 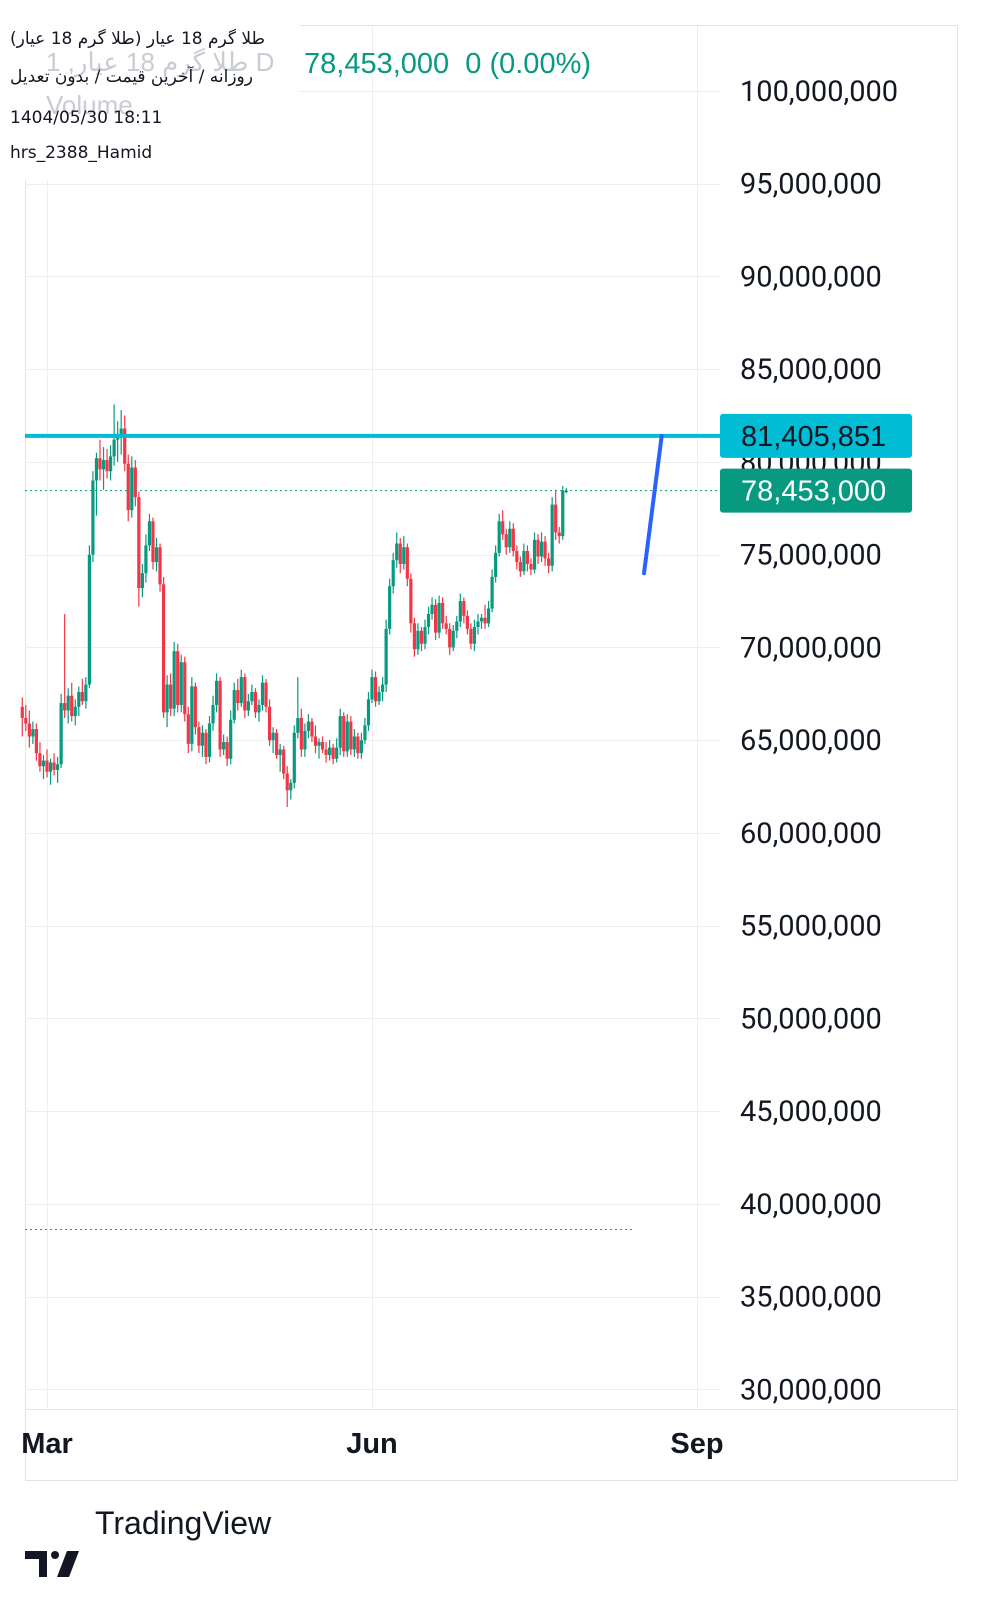 I want to click on y-tick-label: 35,000,000, so click(x=811, y=1298).